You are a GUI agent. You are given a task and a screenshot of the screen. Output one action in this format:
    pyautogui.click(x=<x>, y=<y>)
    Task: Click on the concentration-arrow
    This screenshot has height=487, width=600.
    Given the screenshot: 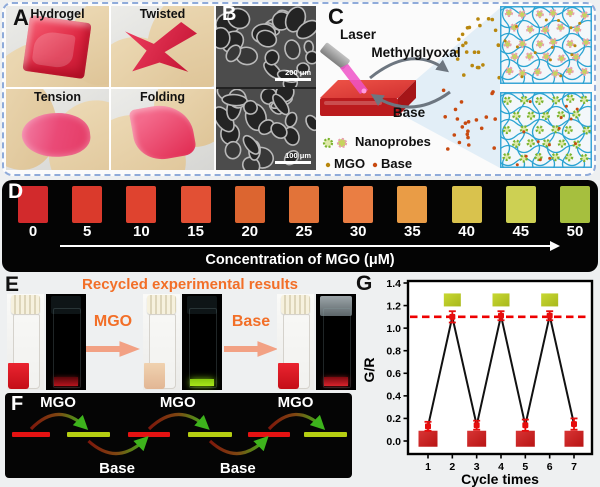 What is the action you would take?
    pyautogui.click(x=306, y=246)
    